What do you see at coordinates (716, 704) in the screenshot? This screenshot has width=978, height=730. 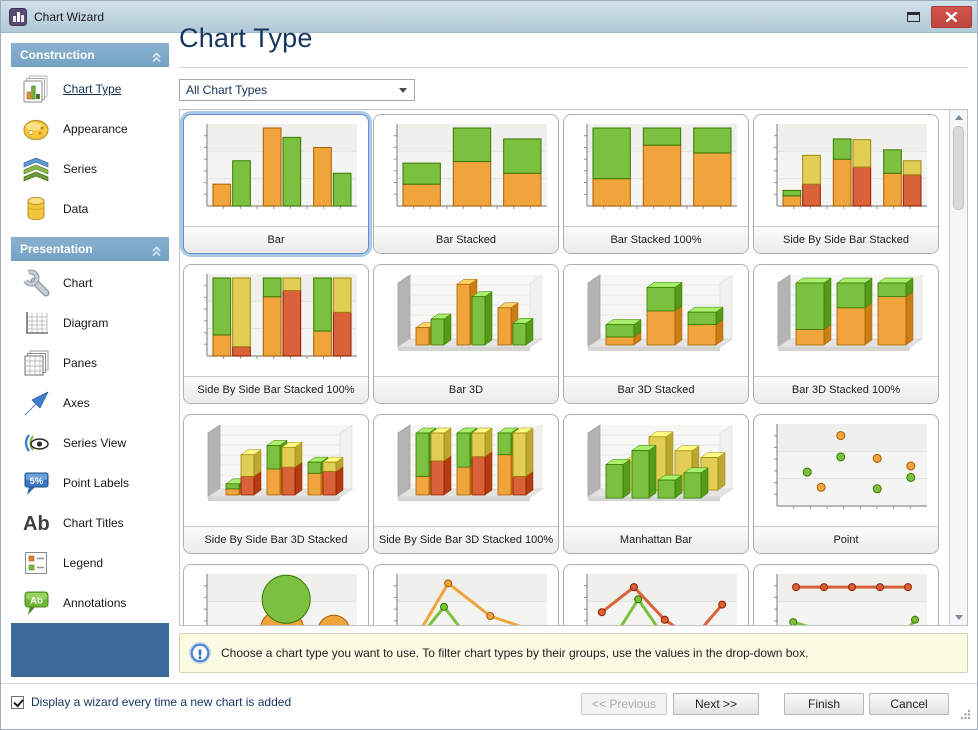 I see `next-button: Next >>` at bounding box center [716, 704].